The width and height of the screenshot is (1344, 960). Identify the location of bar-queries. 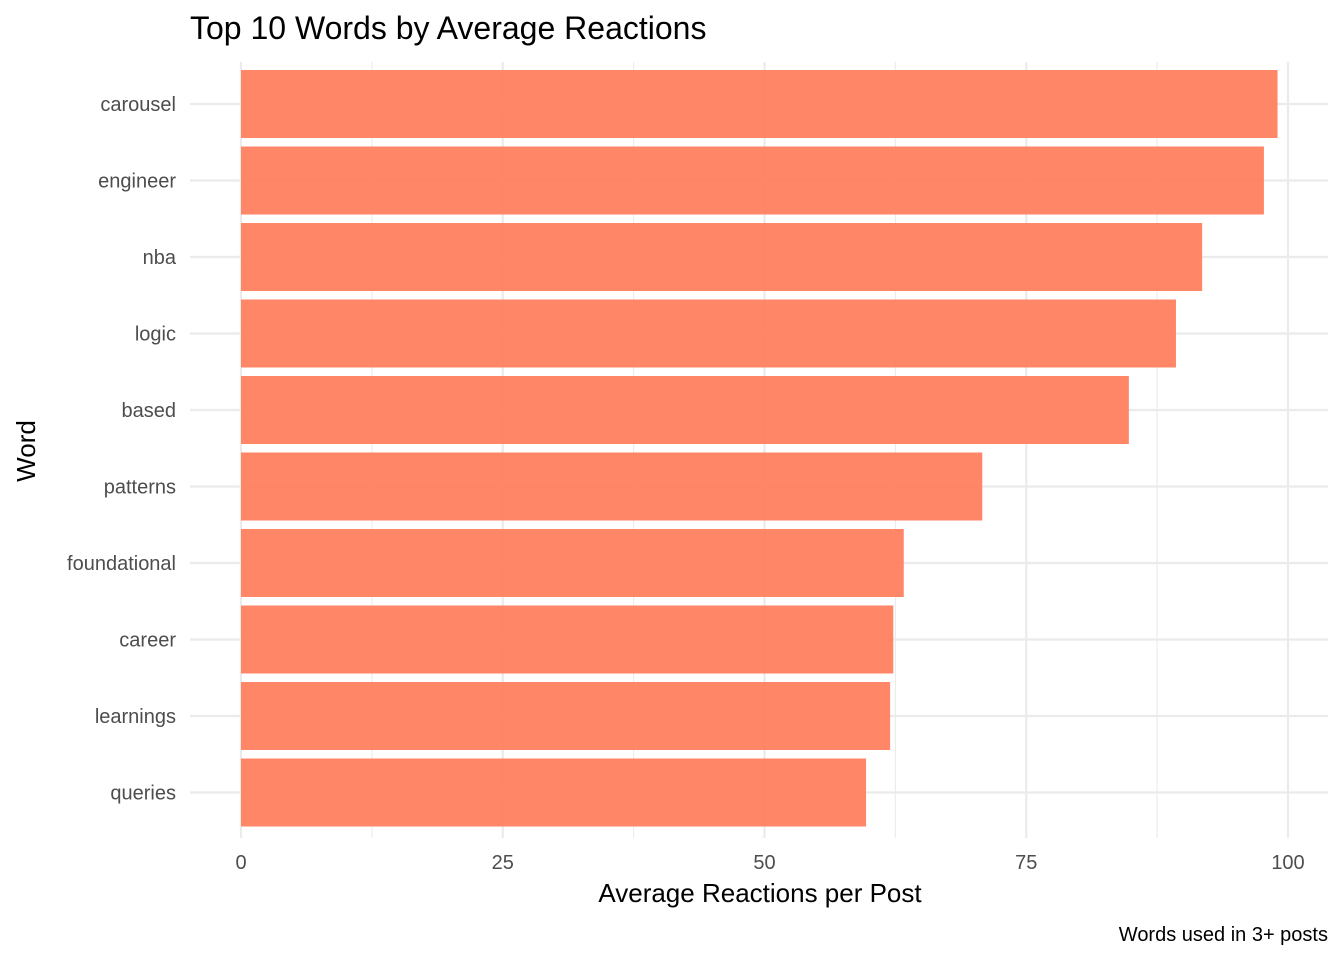
(554, 792).